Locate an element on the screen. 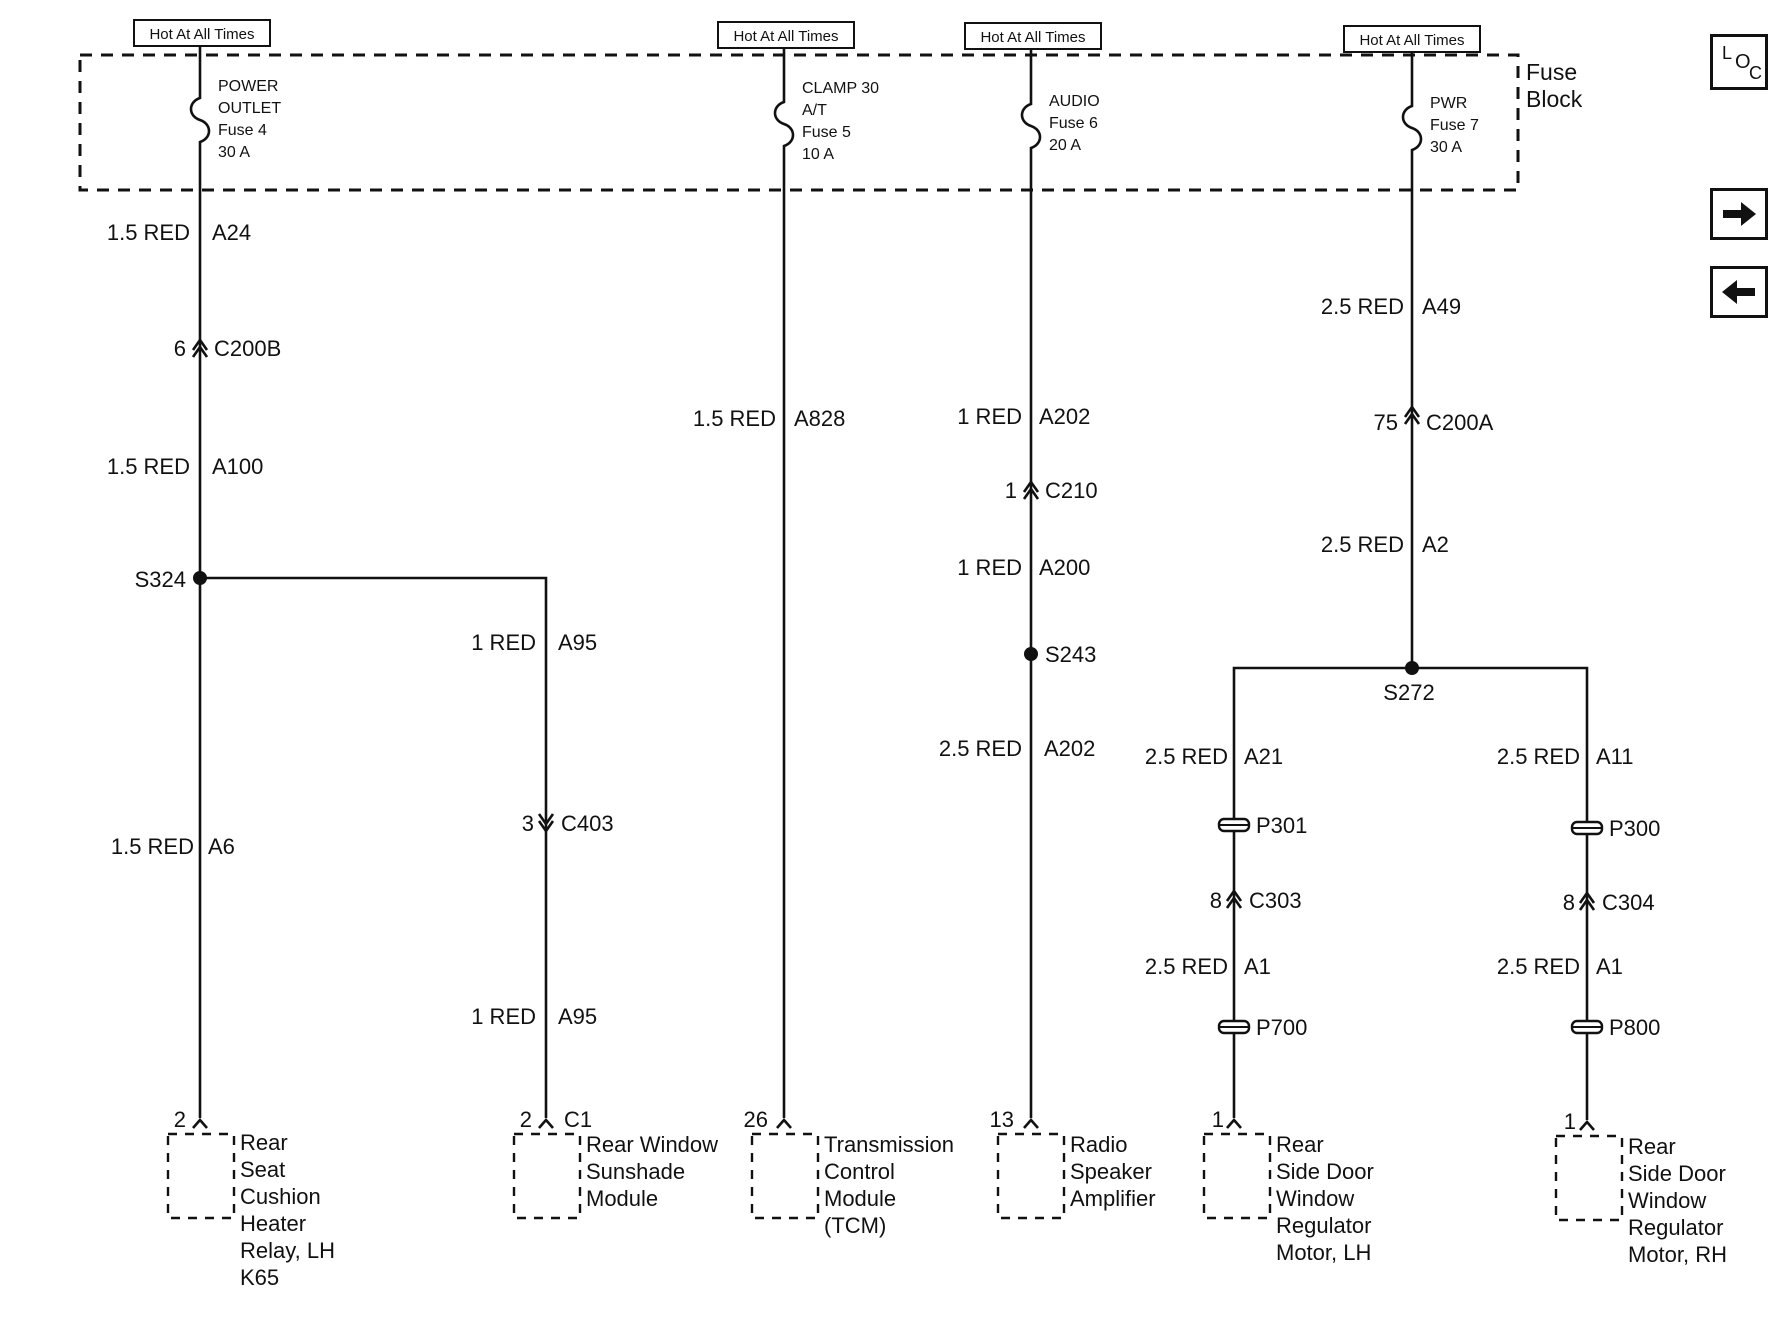 This screenshot has height=1344, width=1788. svg-text: Module is located at coordinates (622, 1198).